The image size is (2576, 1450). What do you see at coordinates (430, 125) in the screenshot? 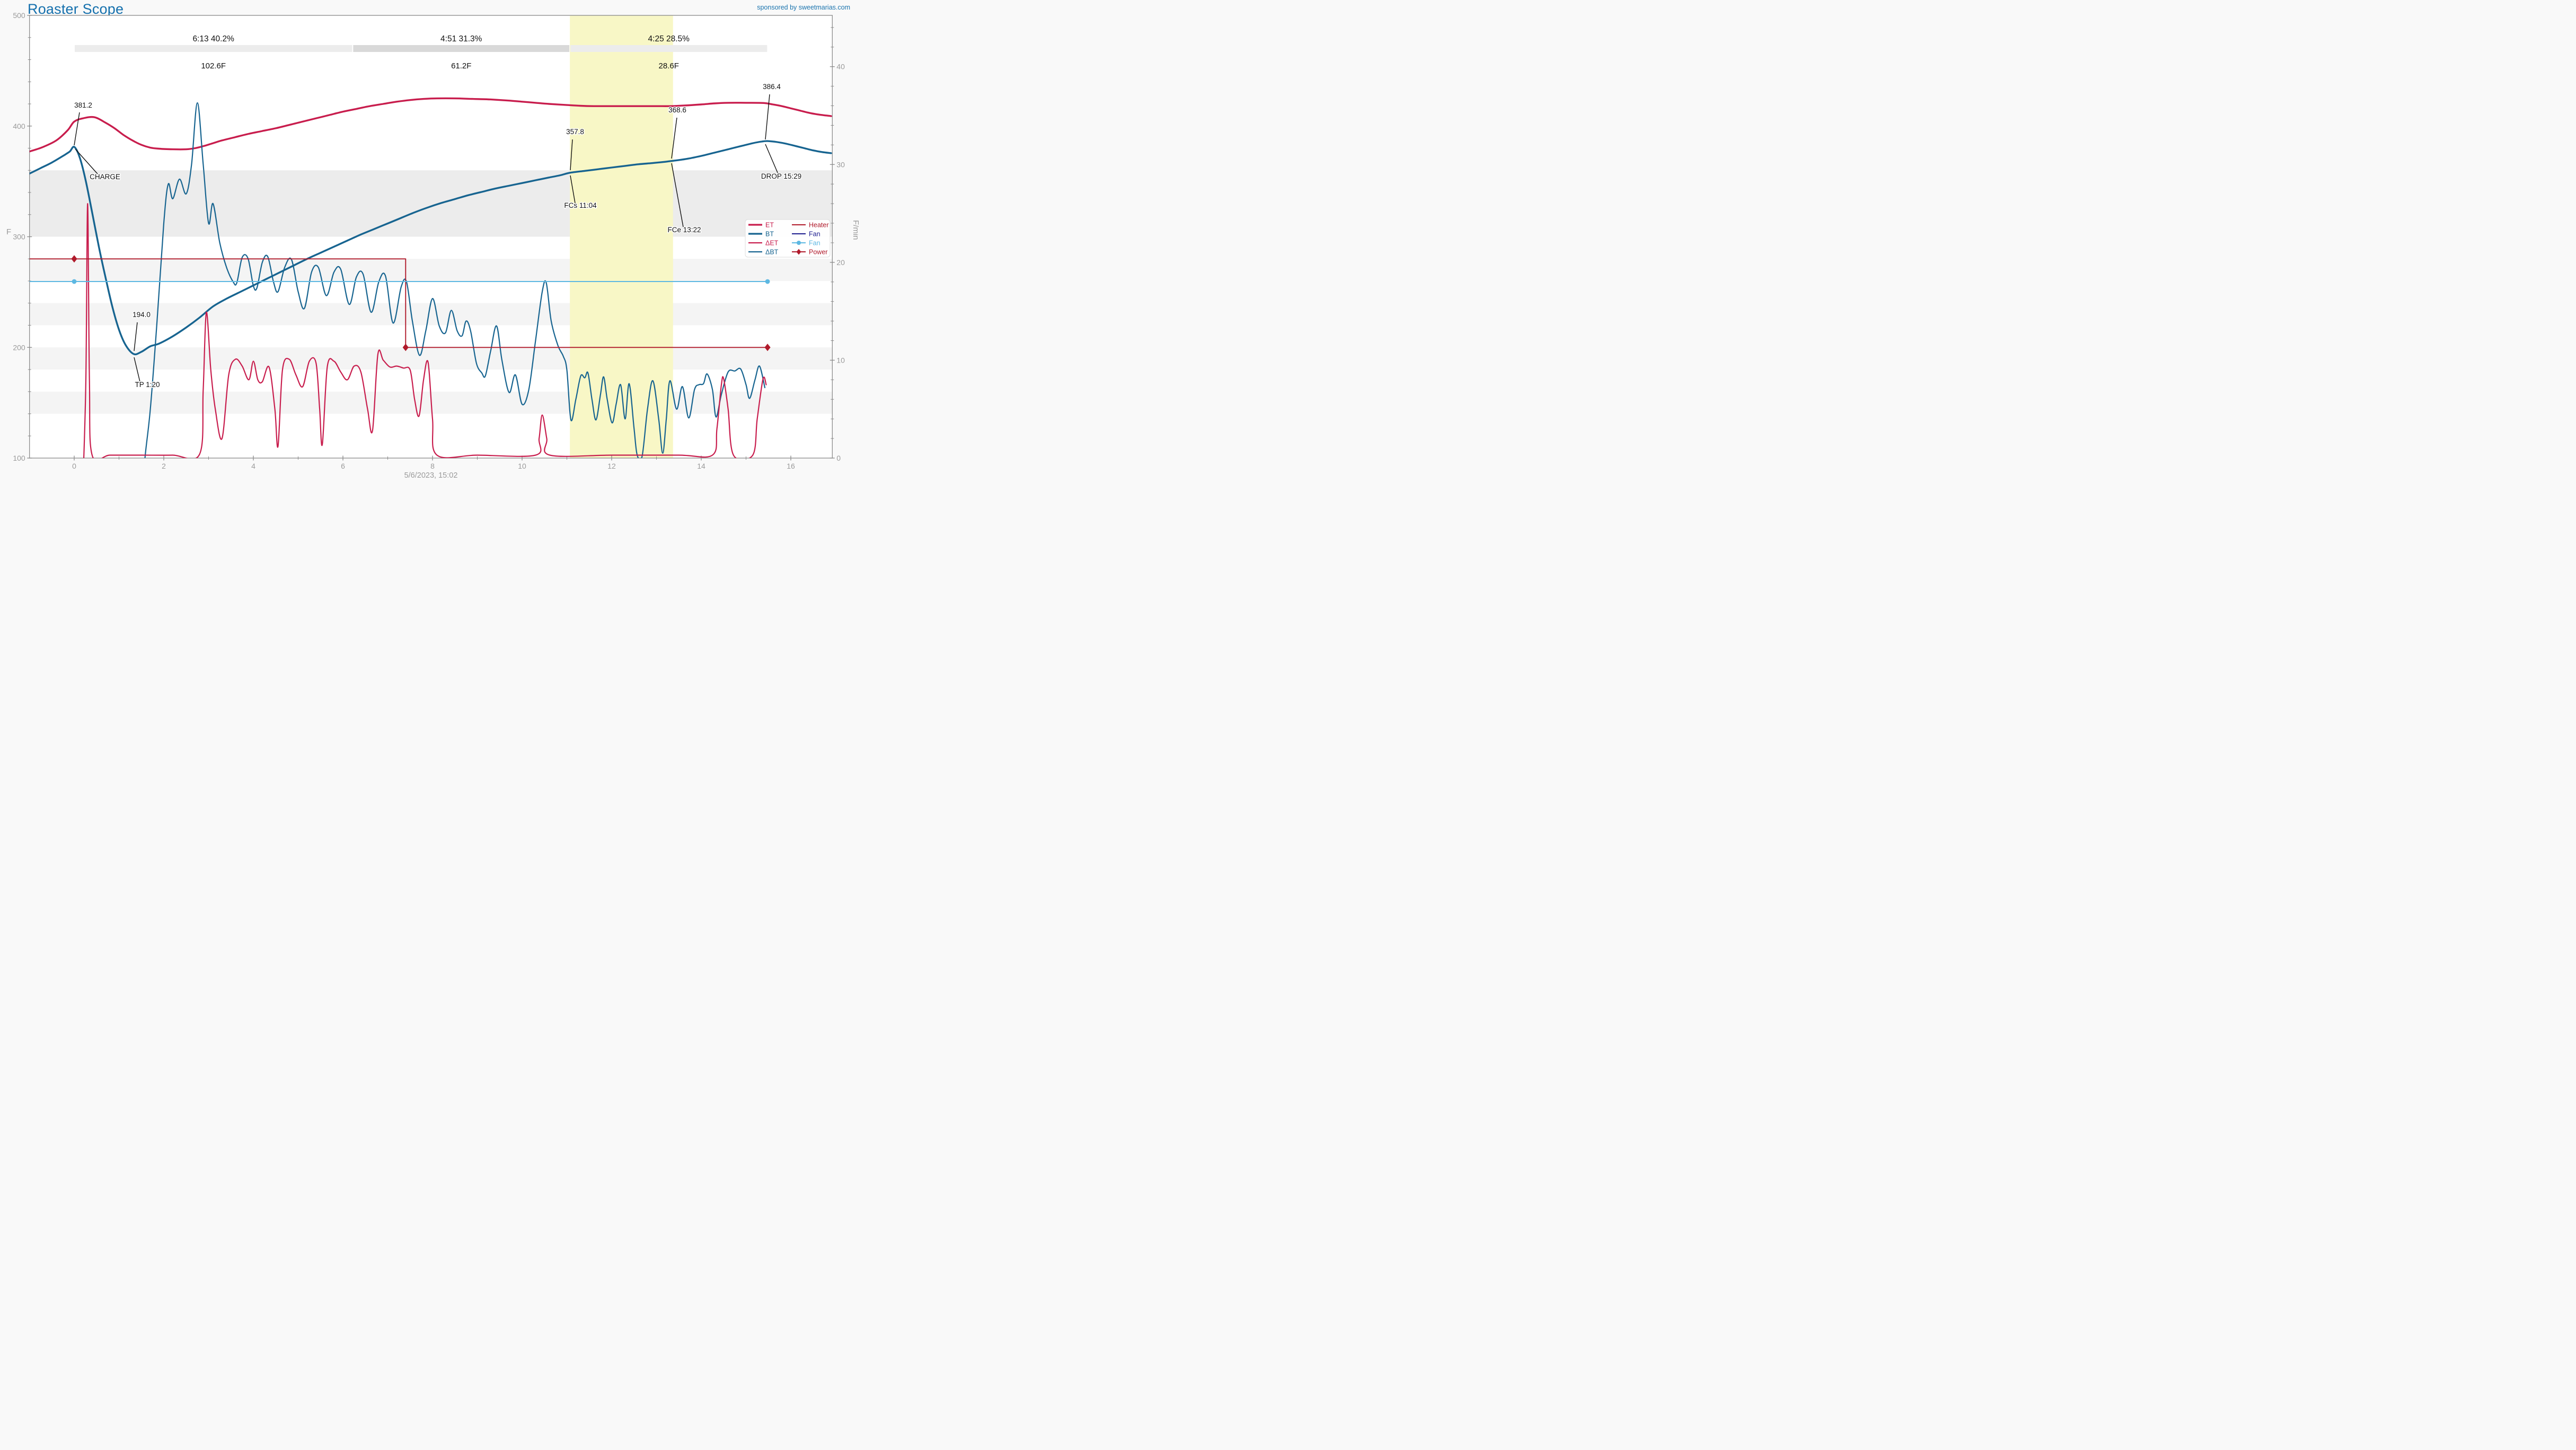
I see `series-ET` at bounding box center [430, 125].